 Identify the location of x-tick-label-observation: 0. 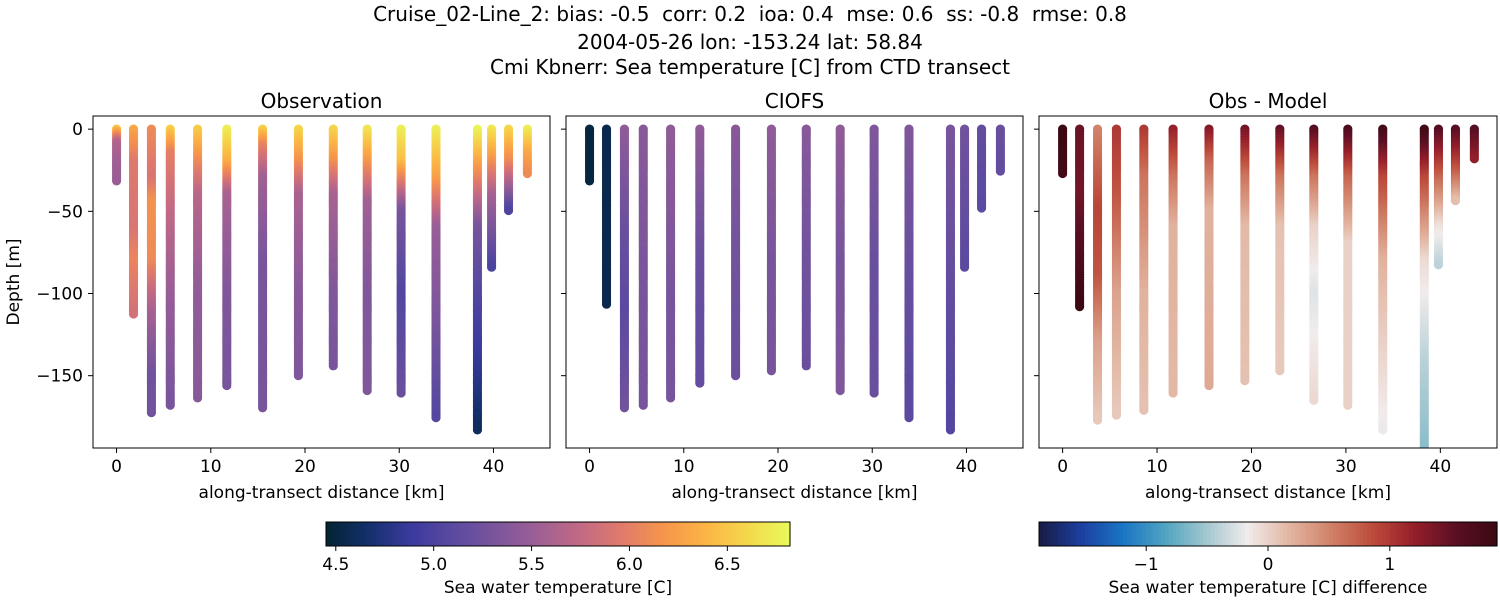
(116, 467).